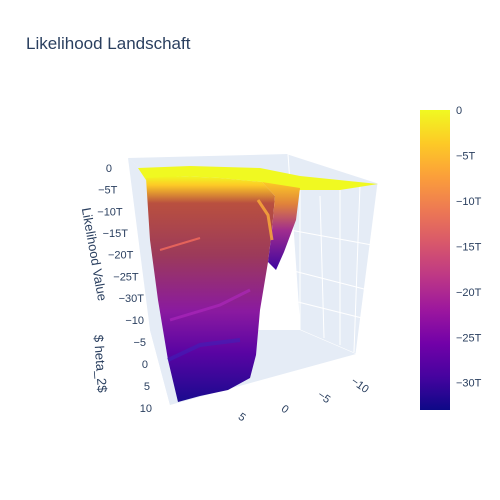 The image size is (500, 500). I want to click on y-tick-label: 5, so click(147, 387).